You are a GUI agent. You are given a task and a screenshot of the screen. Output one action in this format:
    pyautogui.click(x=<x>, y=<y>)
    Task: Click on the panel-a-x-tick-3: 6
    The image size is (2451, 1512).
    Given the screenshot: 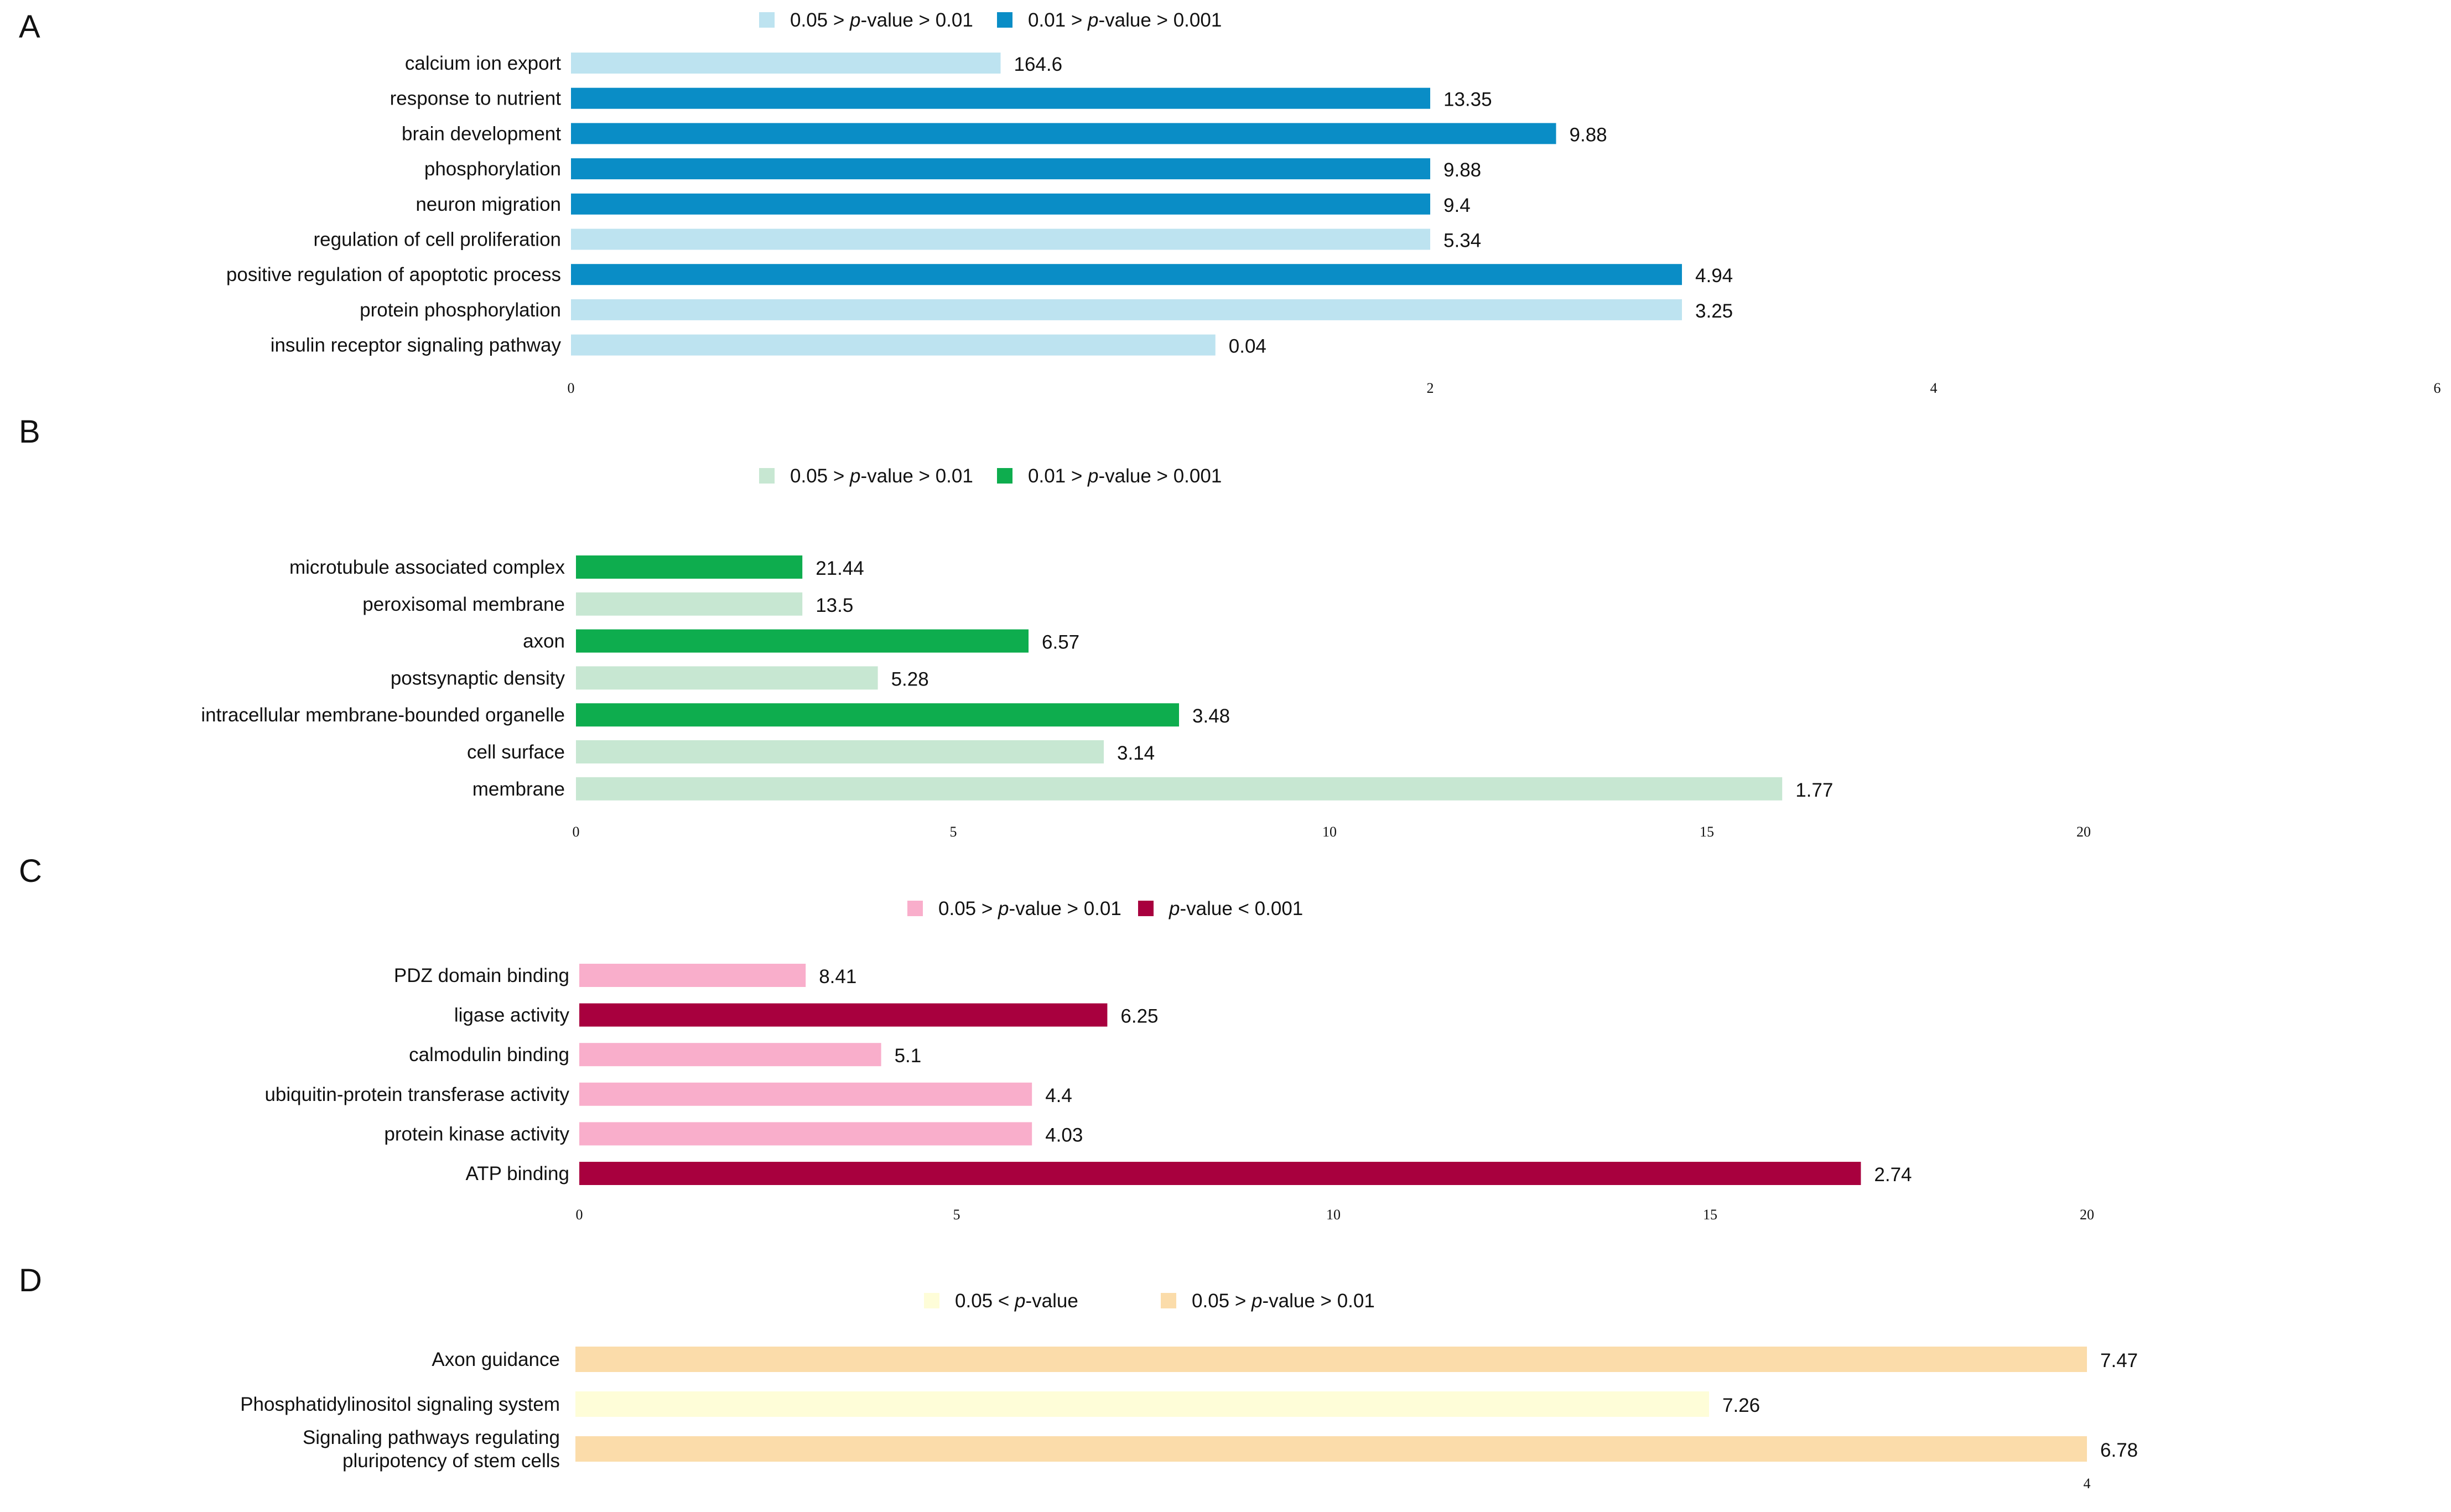 What is the action you would take?
    pyautogui.click(x=2437, y=388)
    